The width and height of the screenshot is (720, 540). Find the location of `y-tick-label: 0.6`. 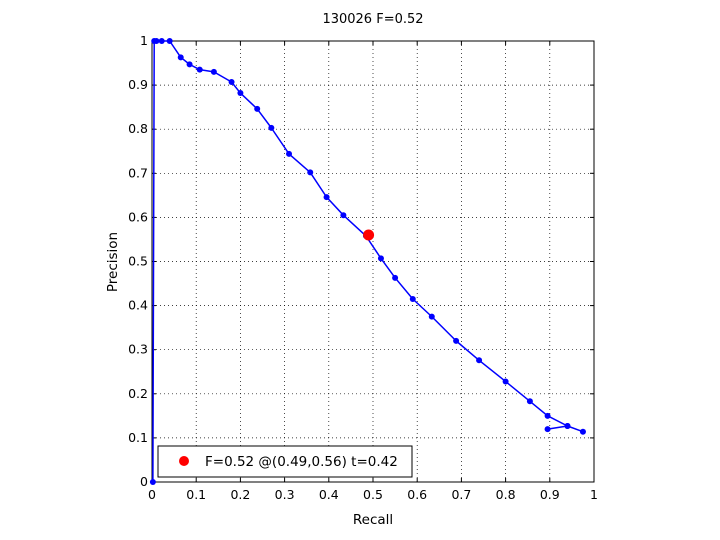

y-tick-label: 0.6 is located at coordinates (138, 216).